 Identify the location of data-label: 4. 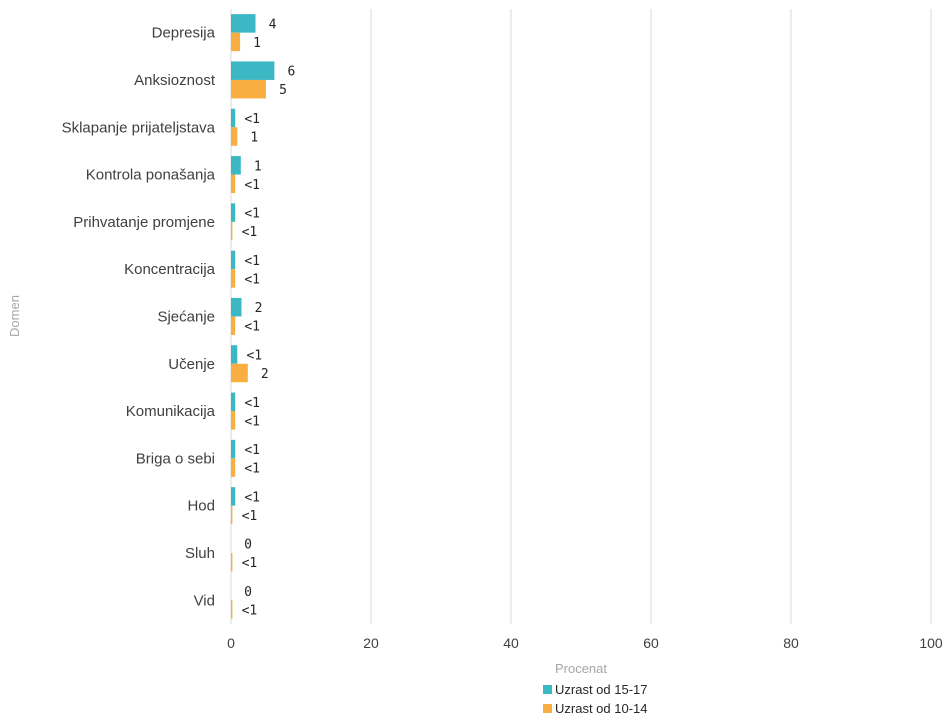
(273, 24).